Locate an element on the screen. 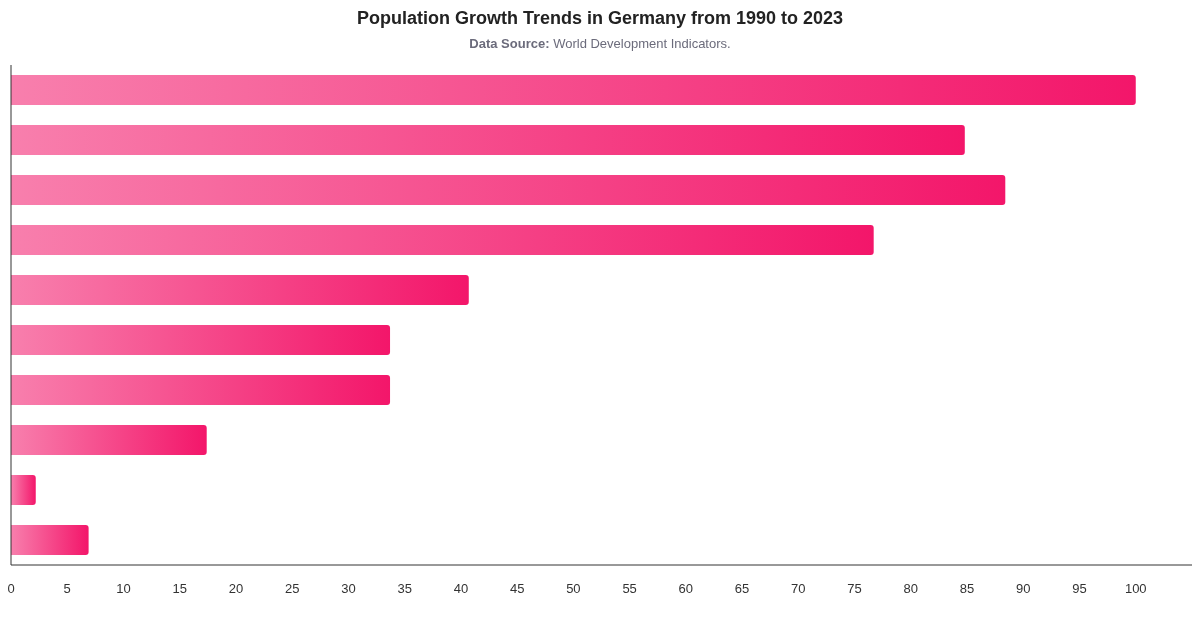 Image resolution: width=1200 pixels, height=628 pixels. x-tick-label: 35 is located at coordinates (404, 588).